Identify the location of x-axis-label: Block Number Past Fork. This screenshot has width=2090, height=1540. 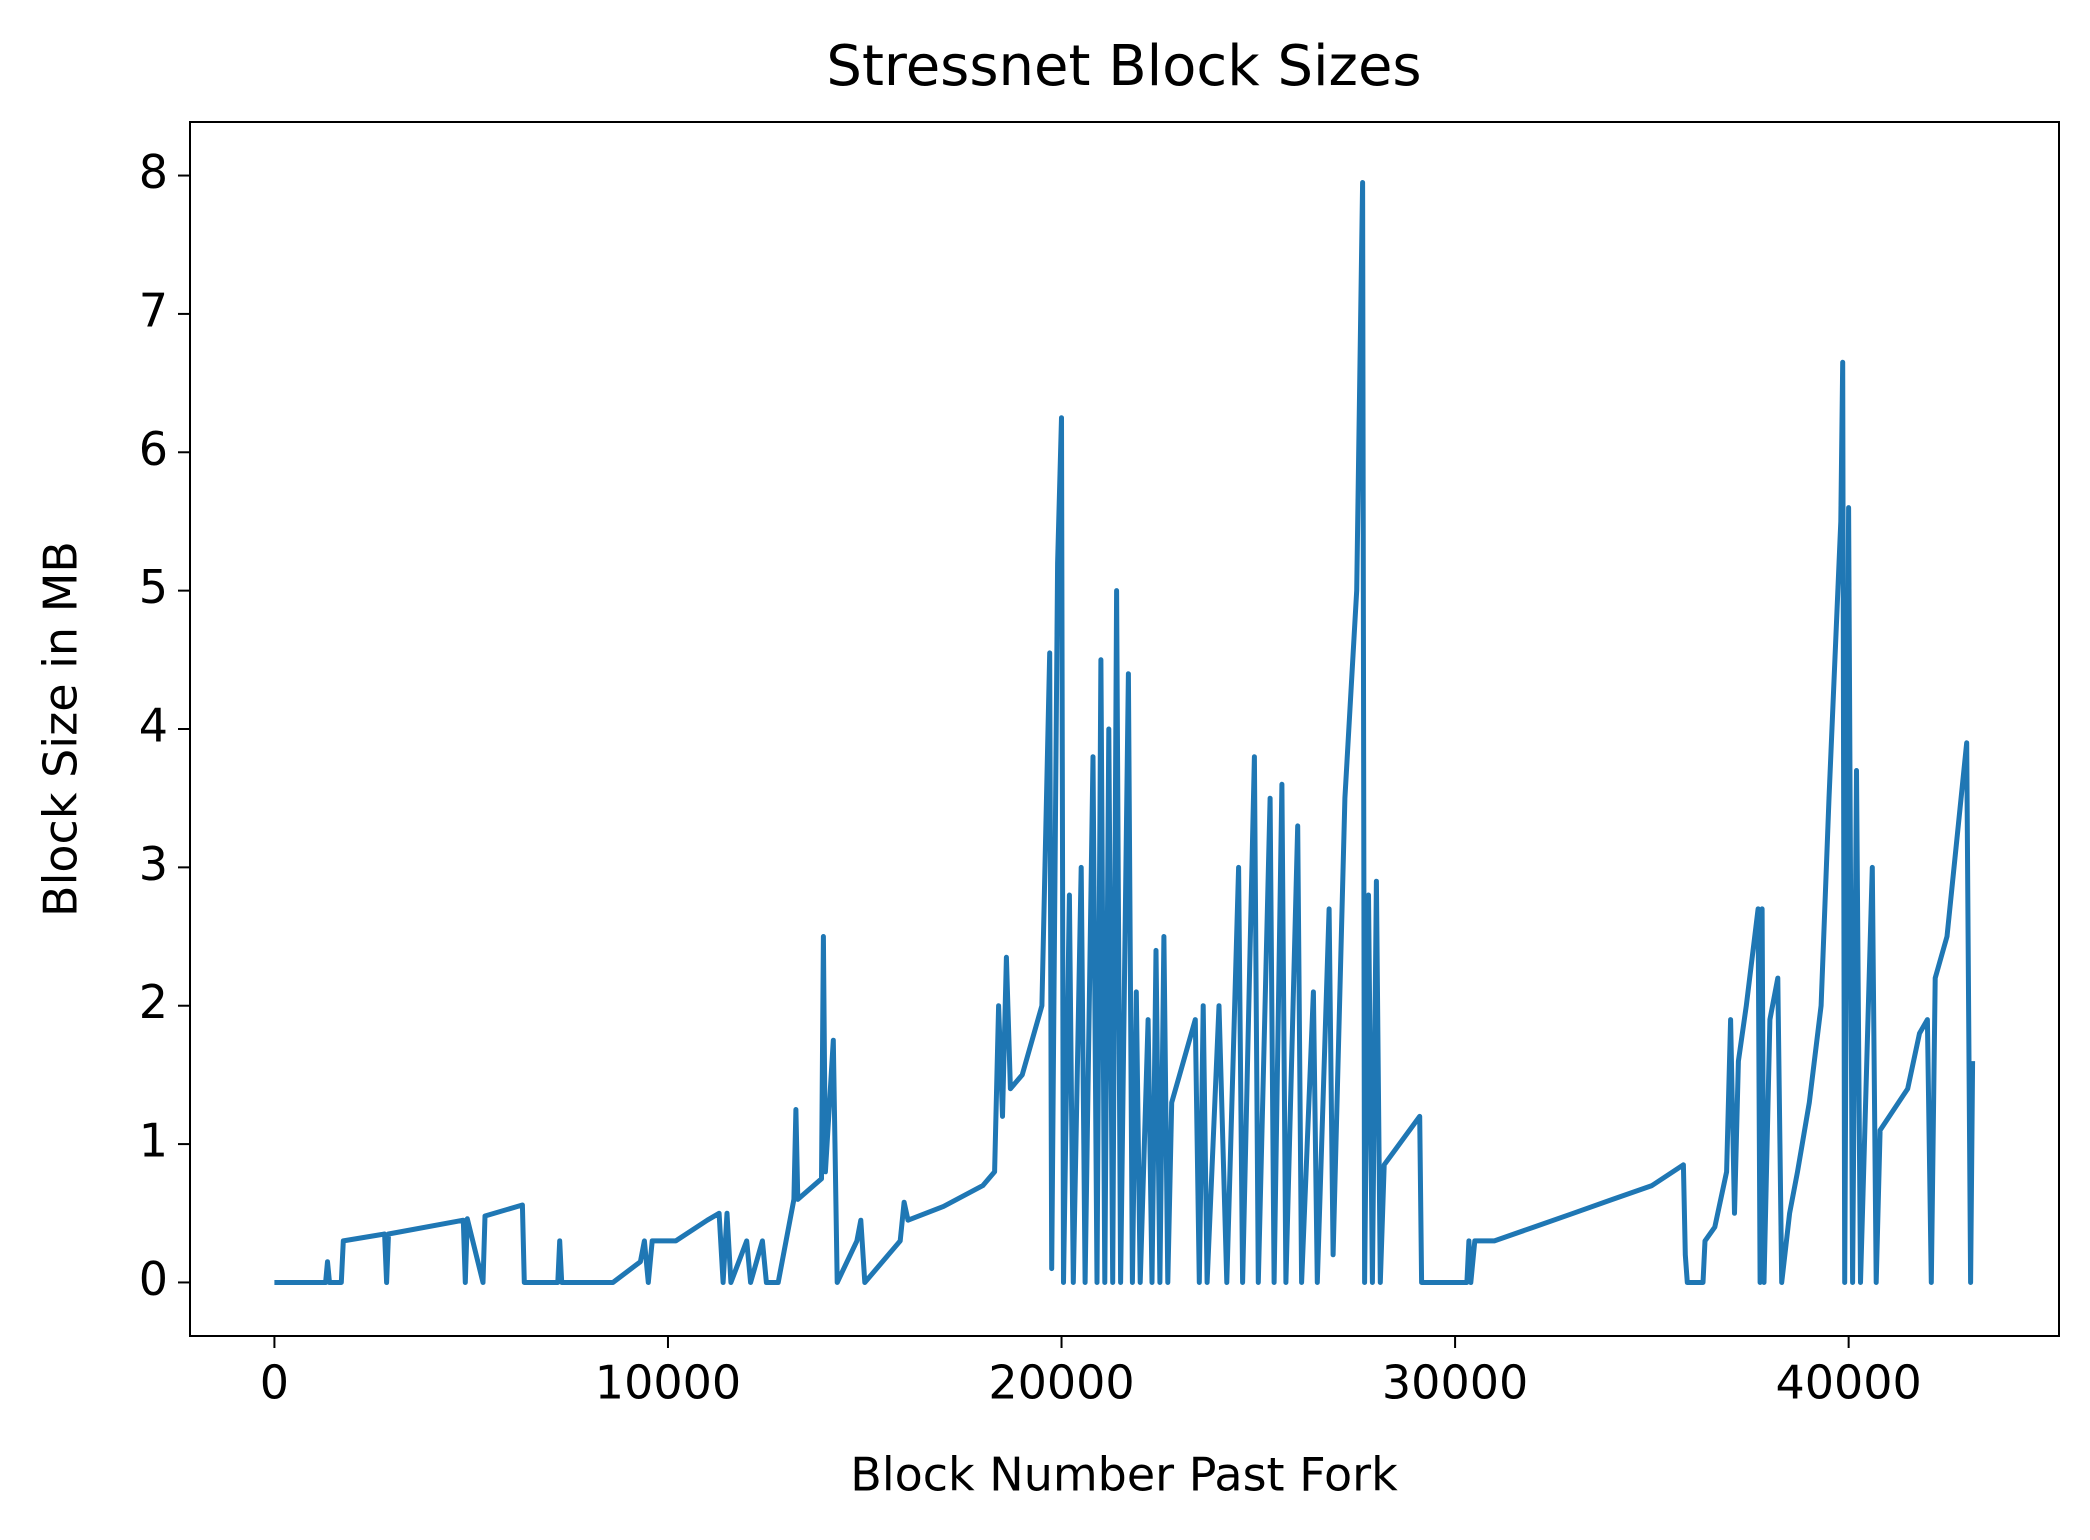
(1124, 1475).